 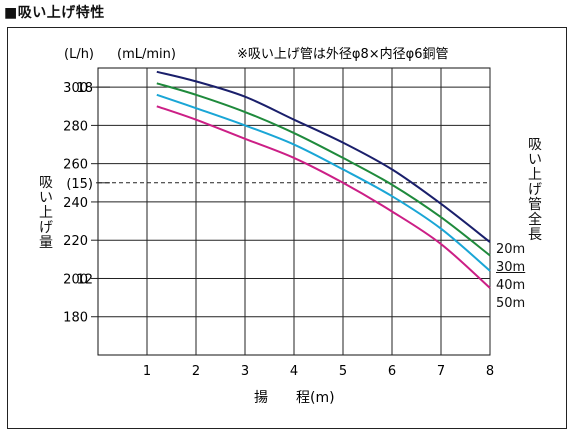 I want to click on x-tick-label: 2, so click(x=196, y=371).